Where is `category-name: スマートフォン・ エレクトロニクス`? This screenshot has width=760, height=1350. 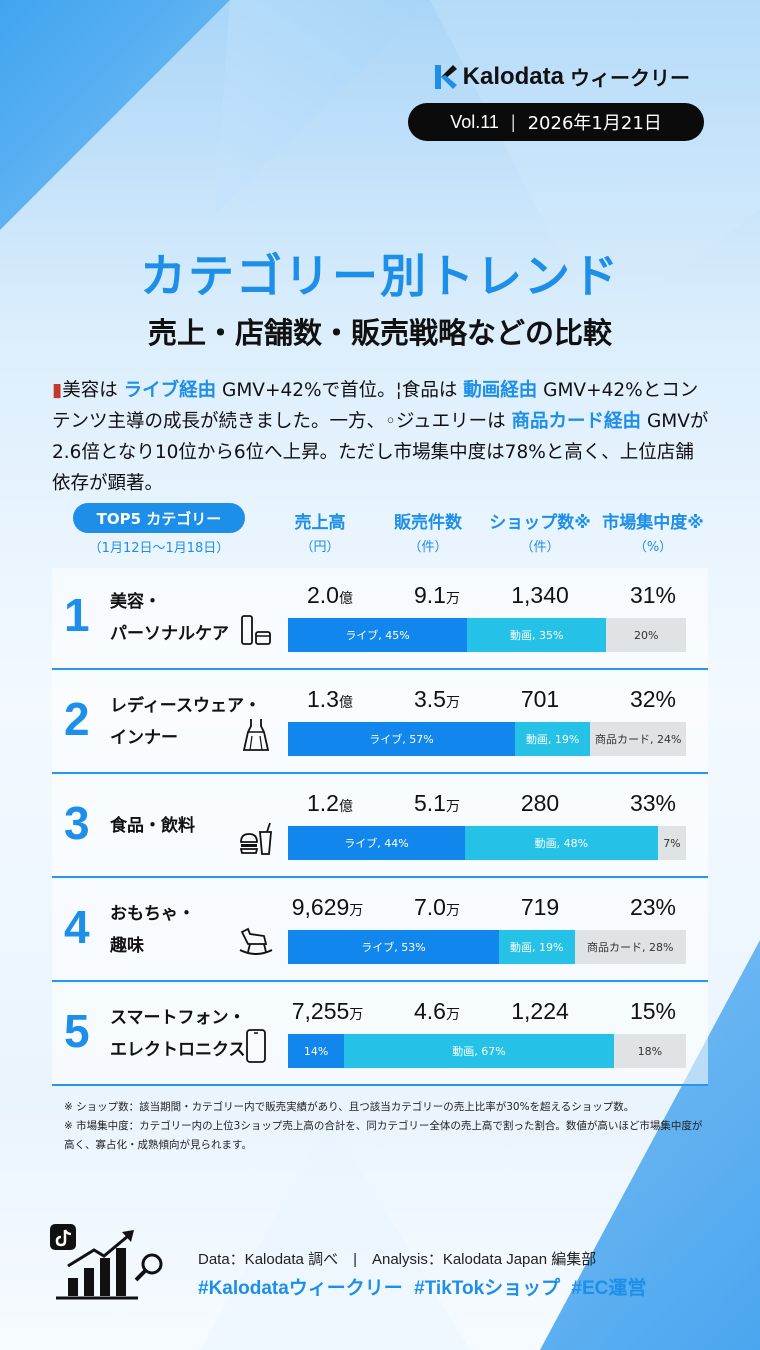
category-name: スマートフォン・ エレクトロニクス is located at coordinates (178, 1034).